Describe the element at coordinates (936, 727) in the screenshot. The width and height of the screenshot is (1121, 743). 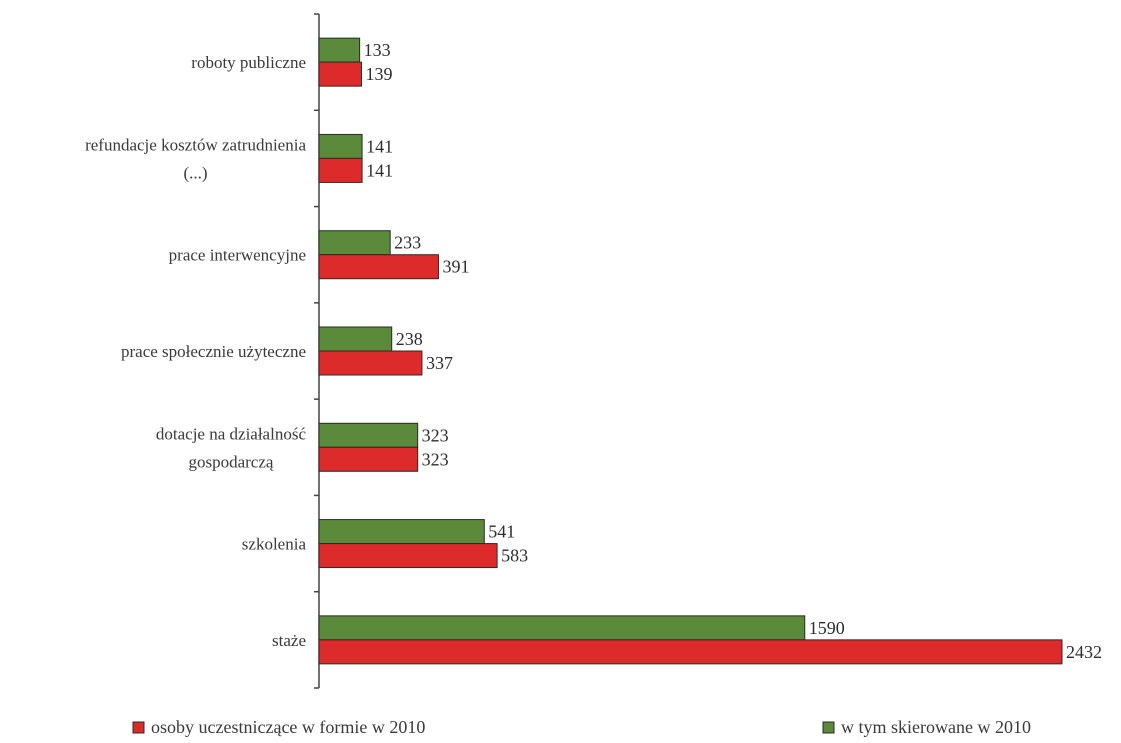
I see `legend-label: w tym skierowane w 2010` at that location.